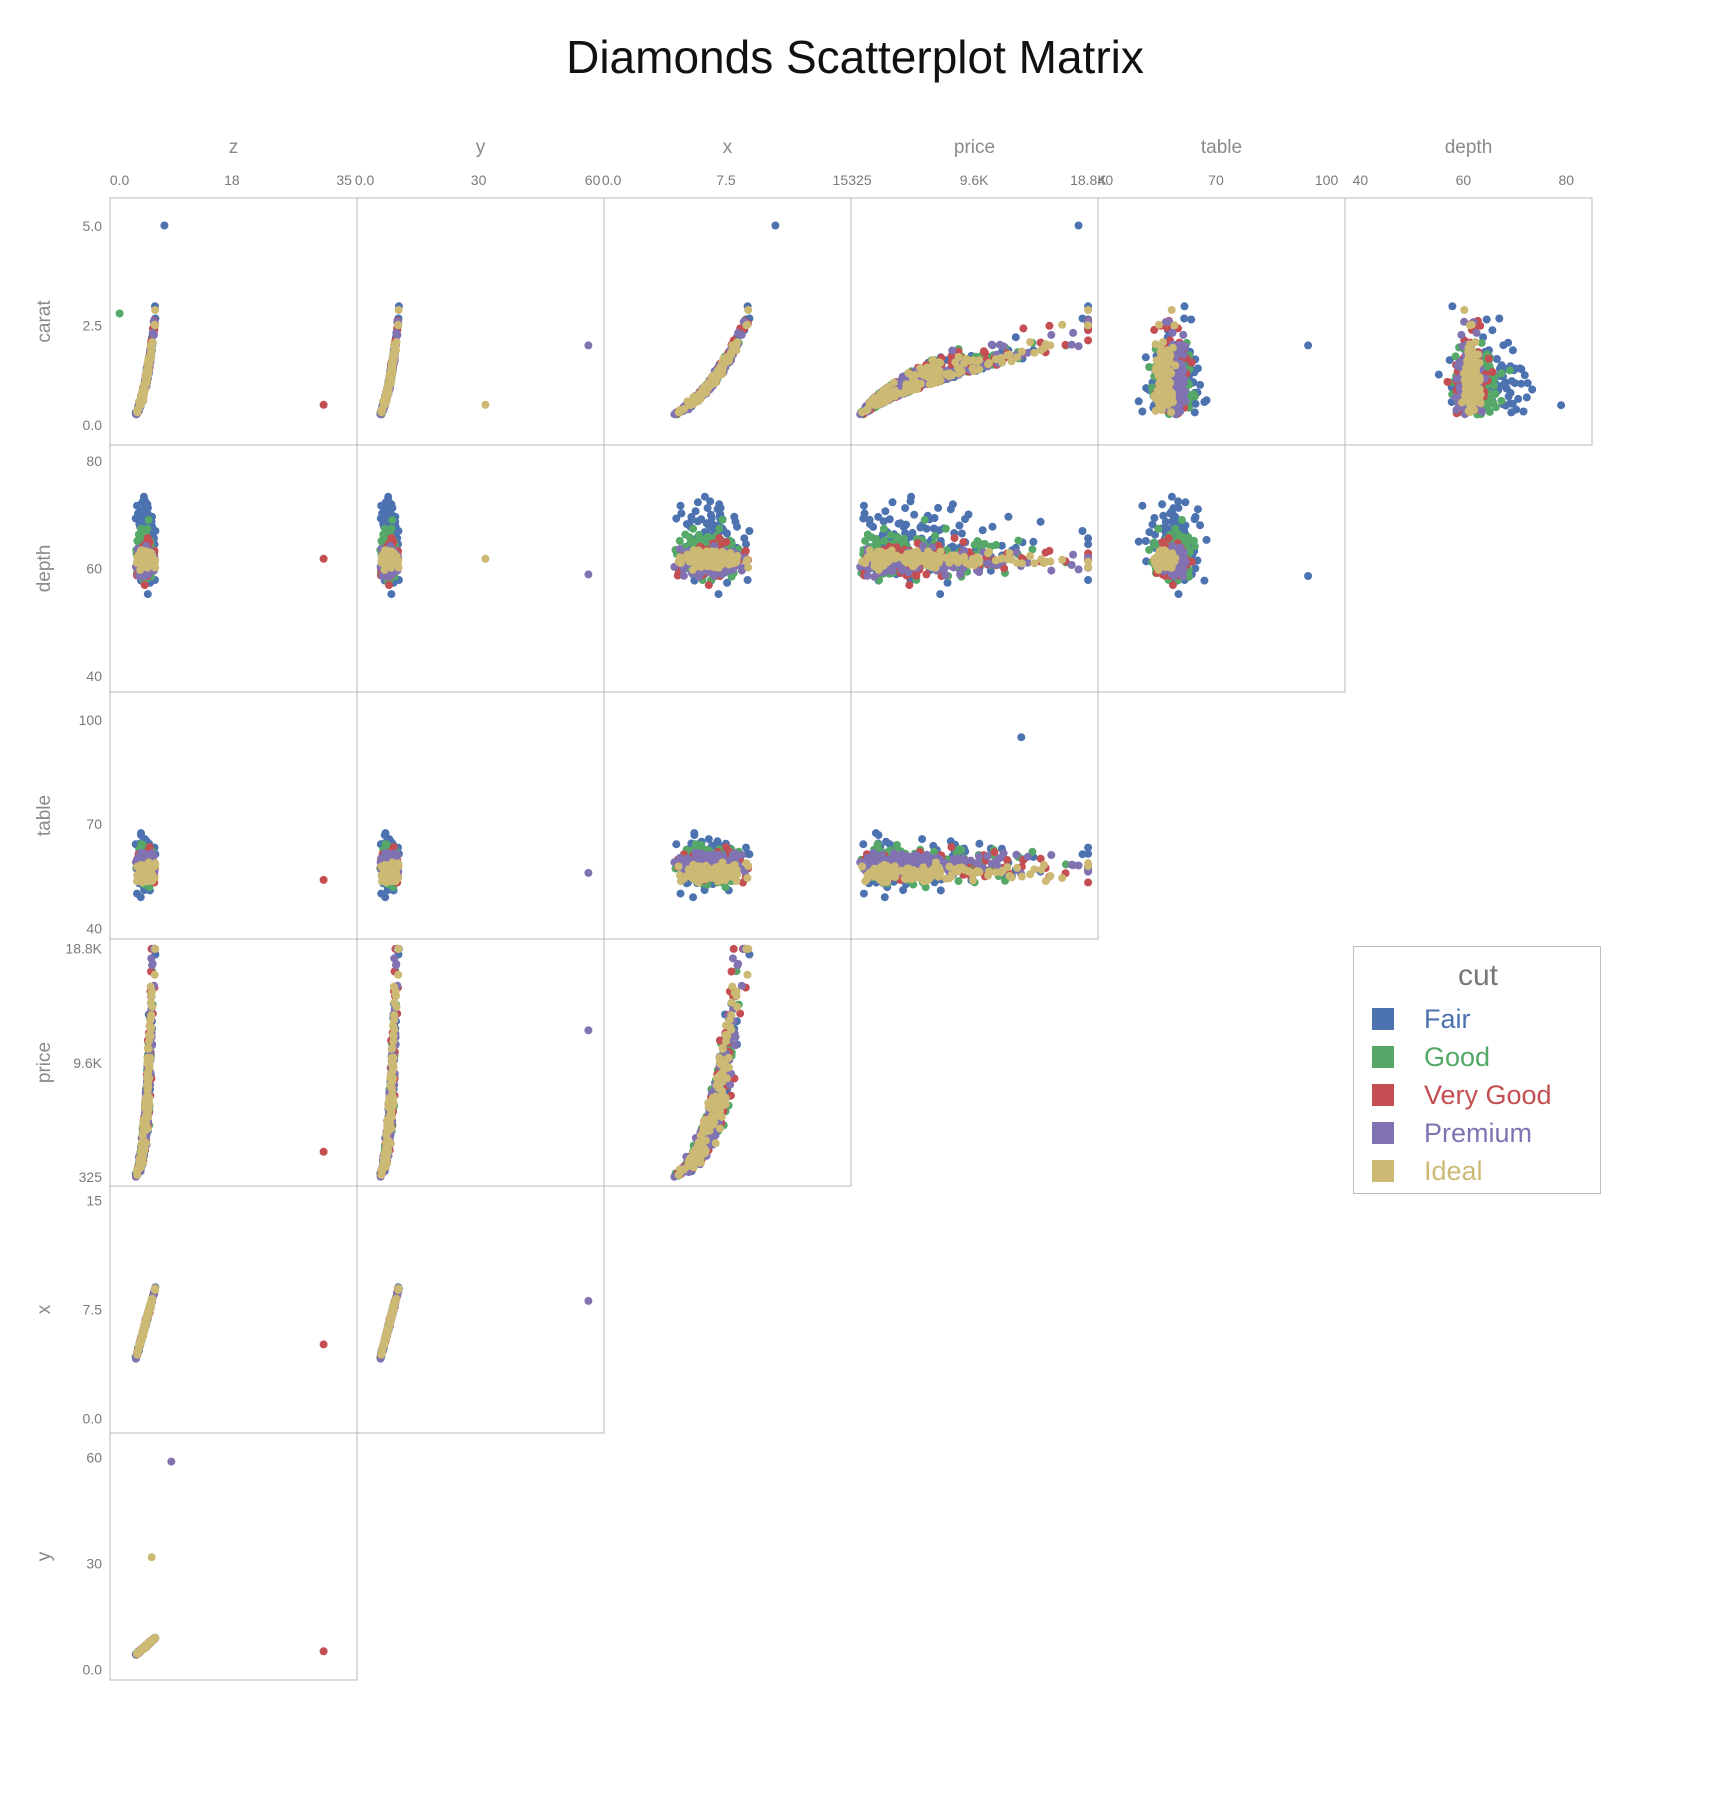  What do you see at coordinates (485, 404) in the screenshot?
I see `outlier-point-ideal` at bounding box center [485, 404].